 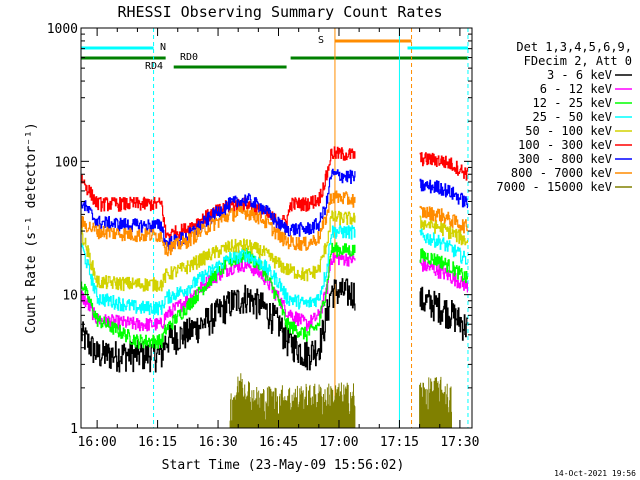 I want to click on x-tick-label-17-15: 17:15, so click(x=399, y=442).